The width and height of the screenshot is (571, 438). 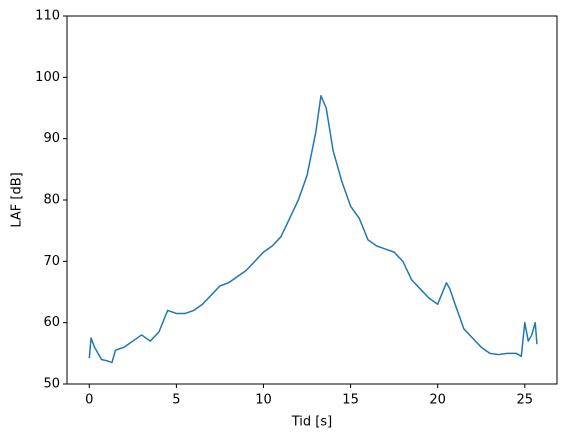 I want to click on y-tick-label: 100, so click(x=47, y=77).